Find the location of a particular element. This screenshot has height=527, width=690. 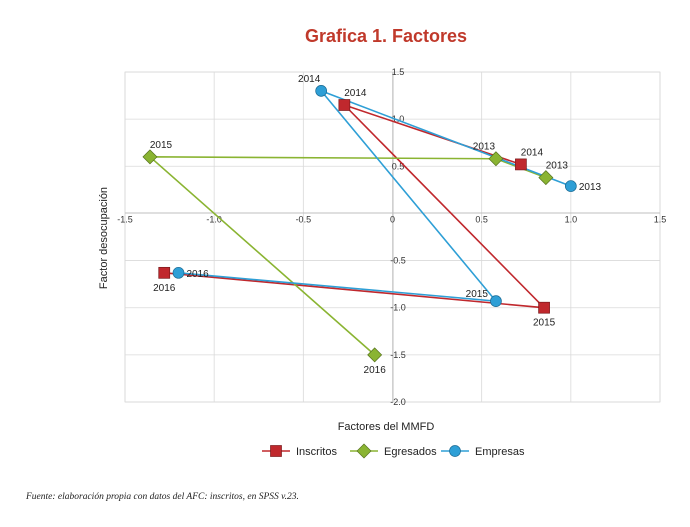

marker-inscritos-2015 is located at coordinates (544, 307).